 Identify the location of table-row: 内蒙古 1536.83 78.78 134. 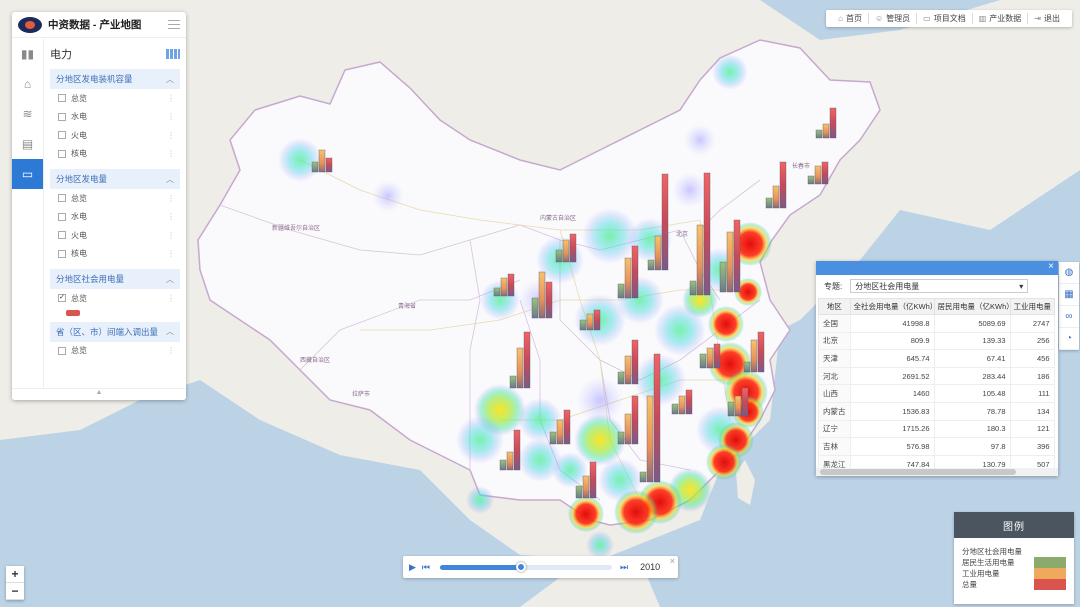
(936, 411).